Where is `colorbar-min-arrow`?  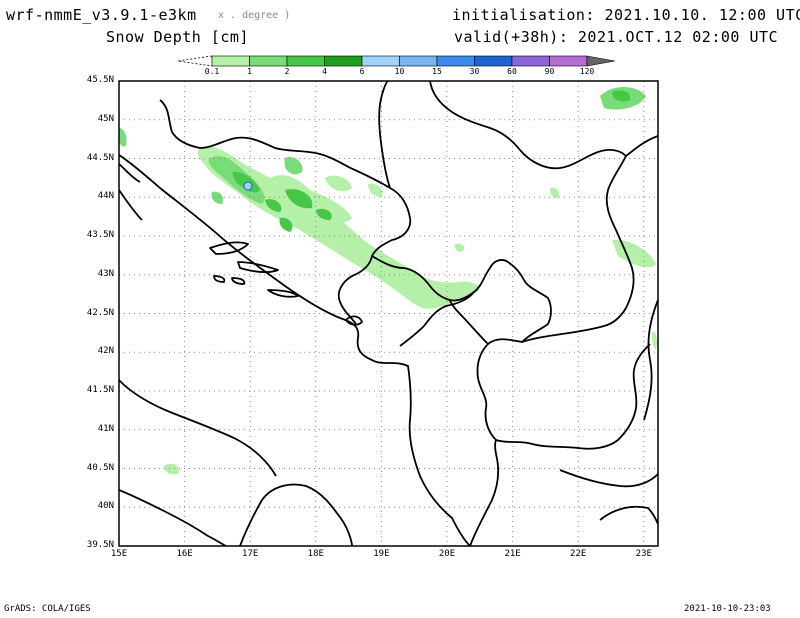 colorbar-min-arrow is located at coordinates (195, 61).